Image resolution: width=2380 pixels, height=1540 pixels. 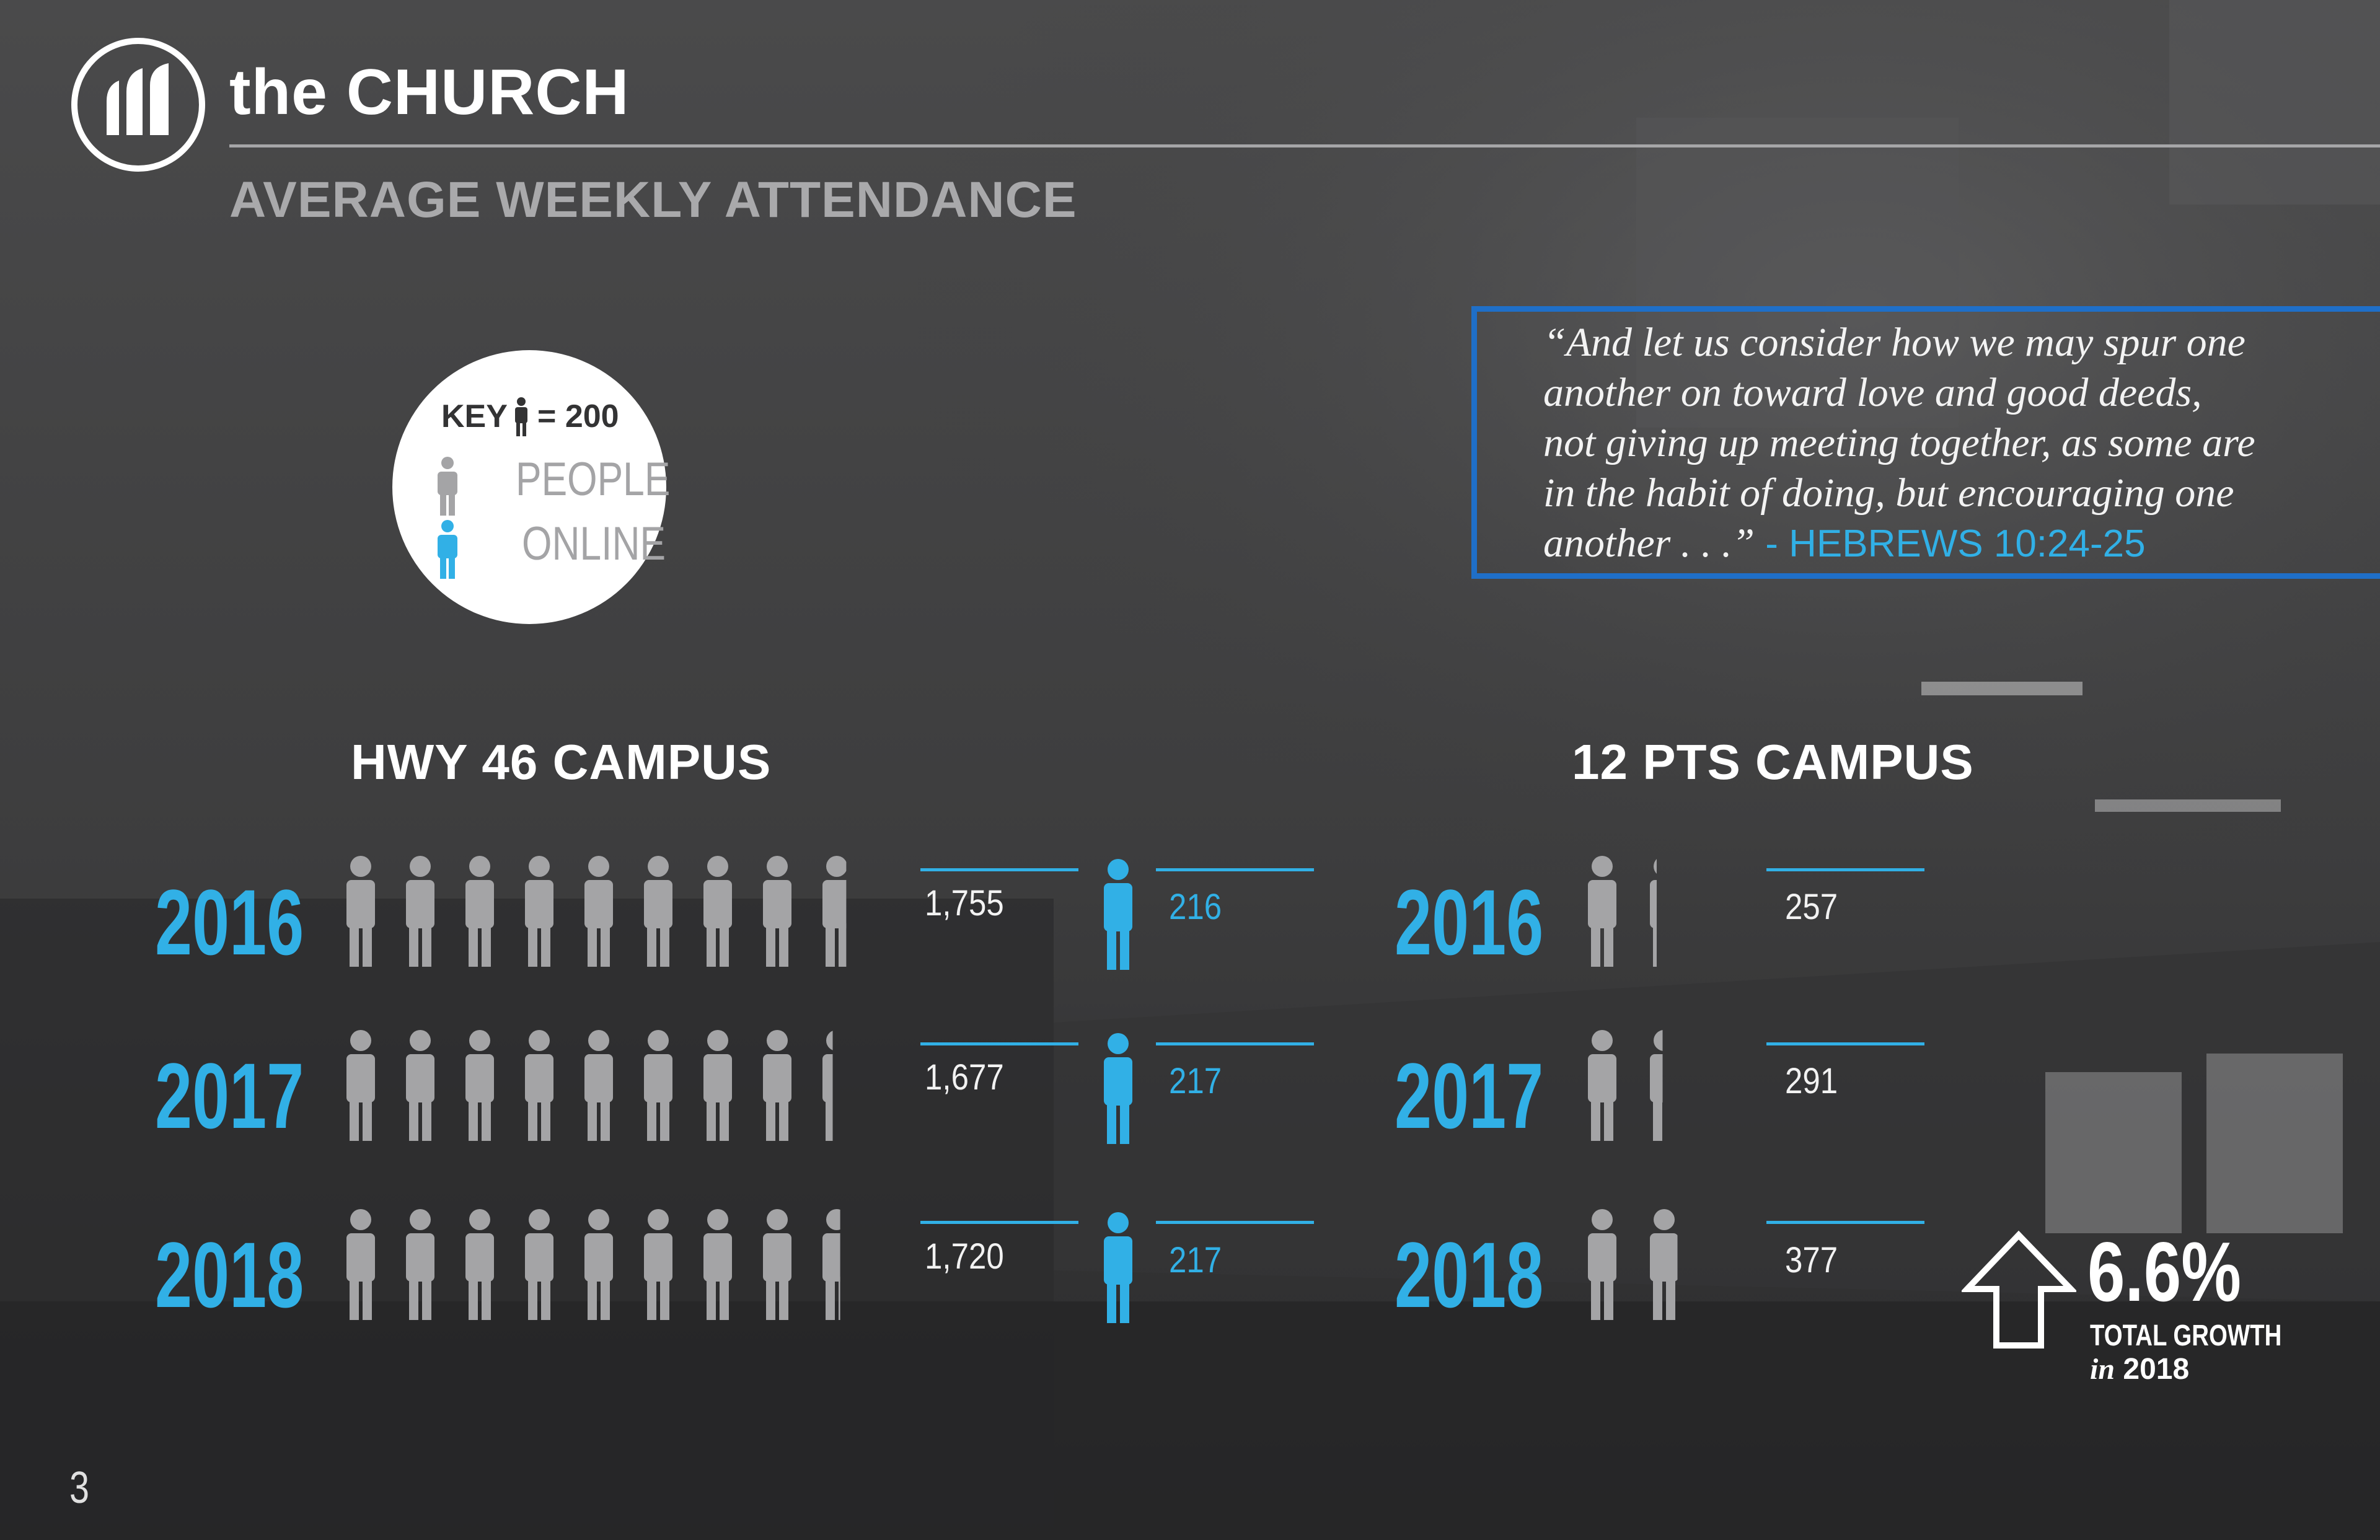 What do you see at coordinates (561, 762) in the screenshot?
I see `campus-title-hwy46: HWY 46 CAMPUS` at bounding box center [561, 762].